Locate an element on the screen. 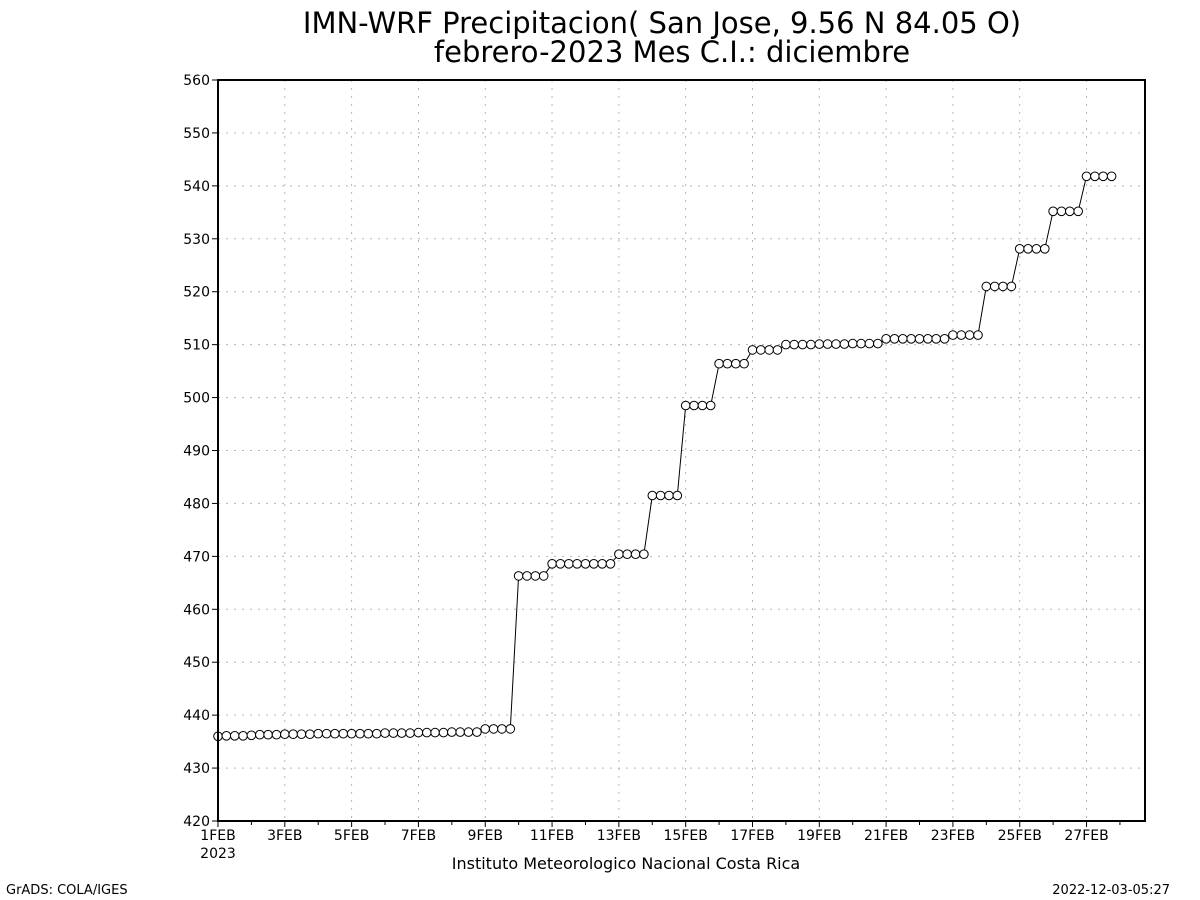  x-tick-label: 11FEB is located at coordinates (552, 836).